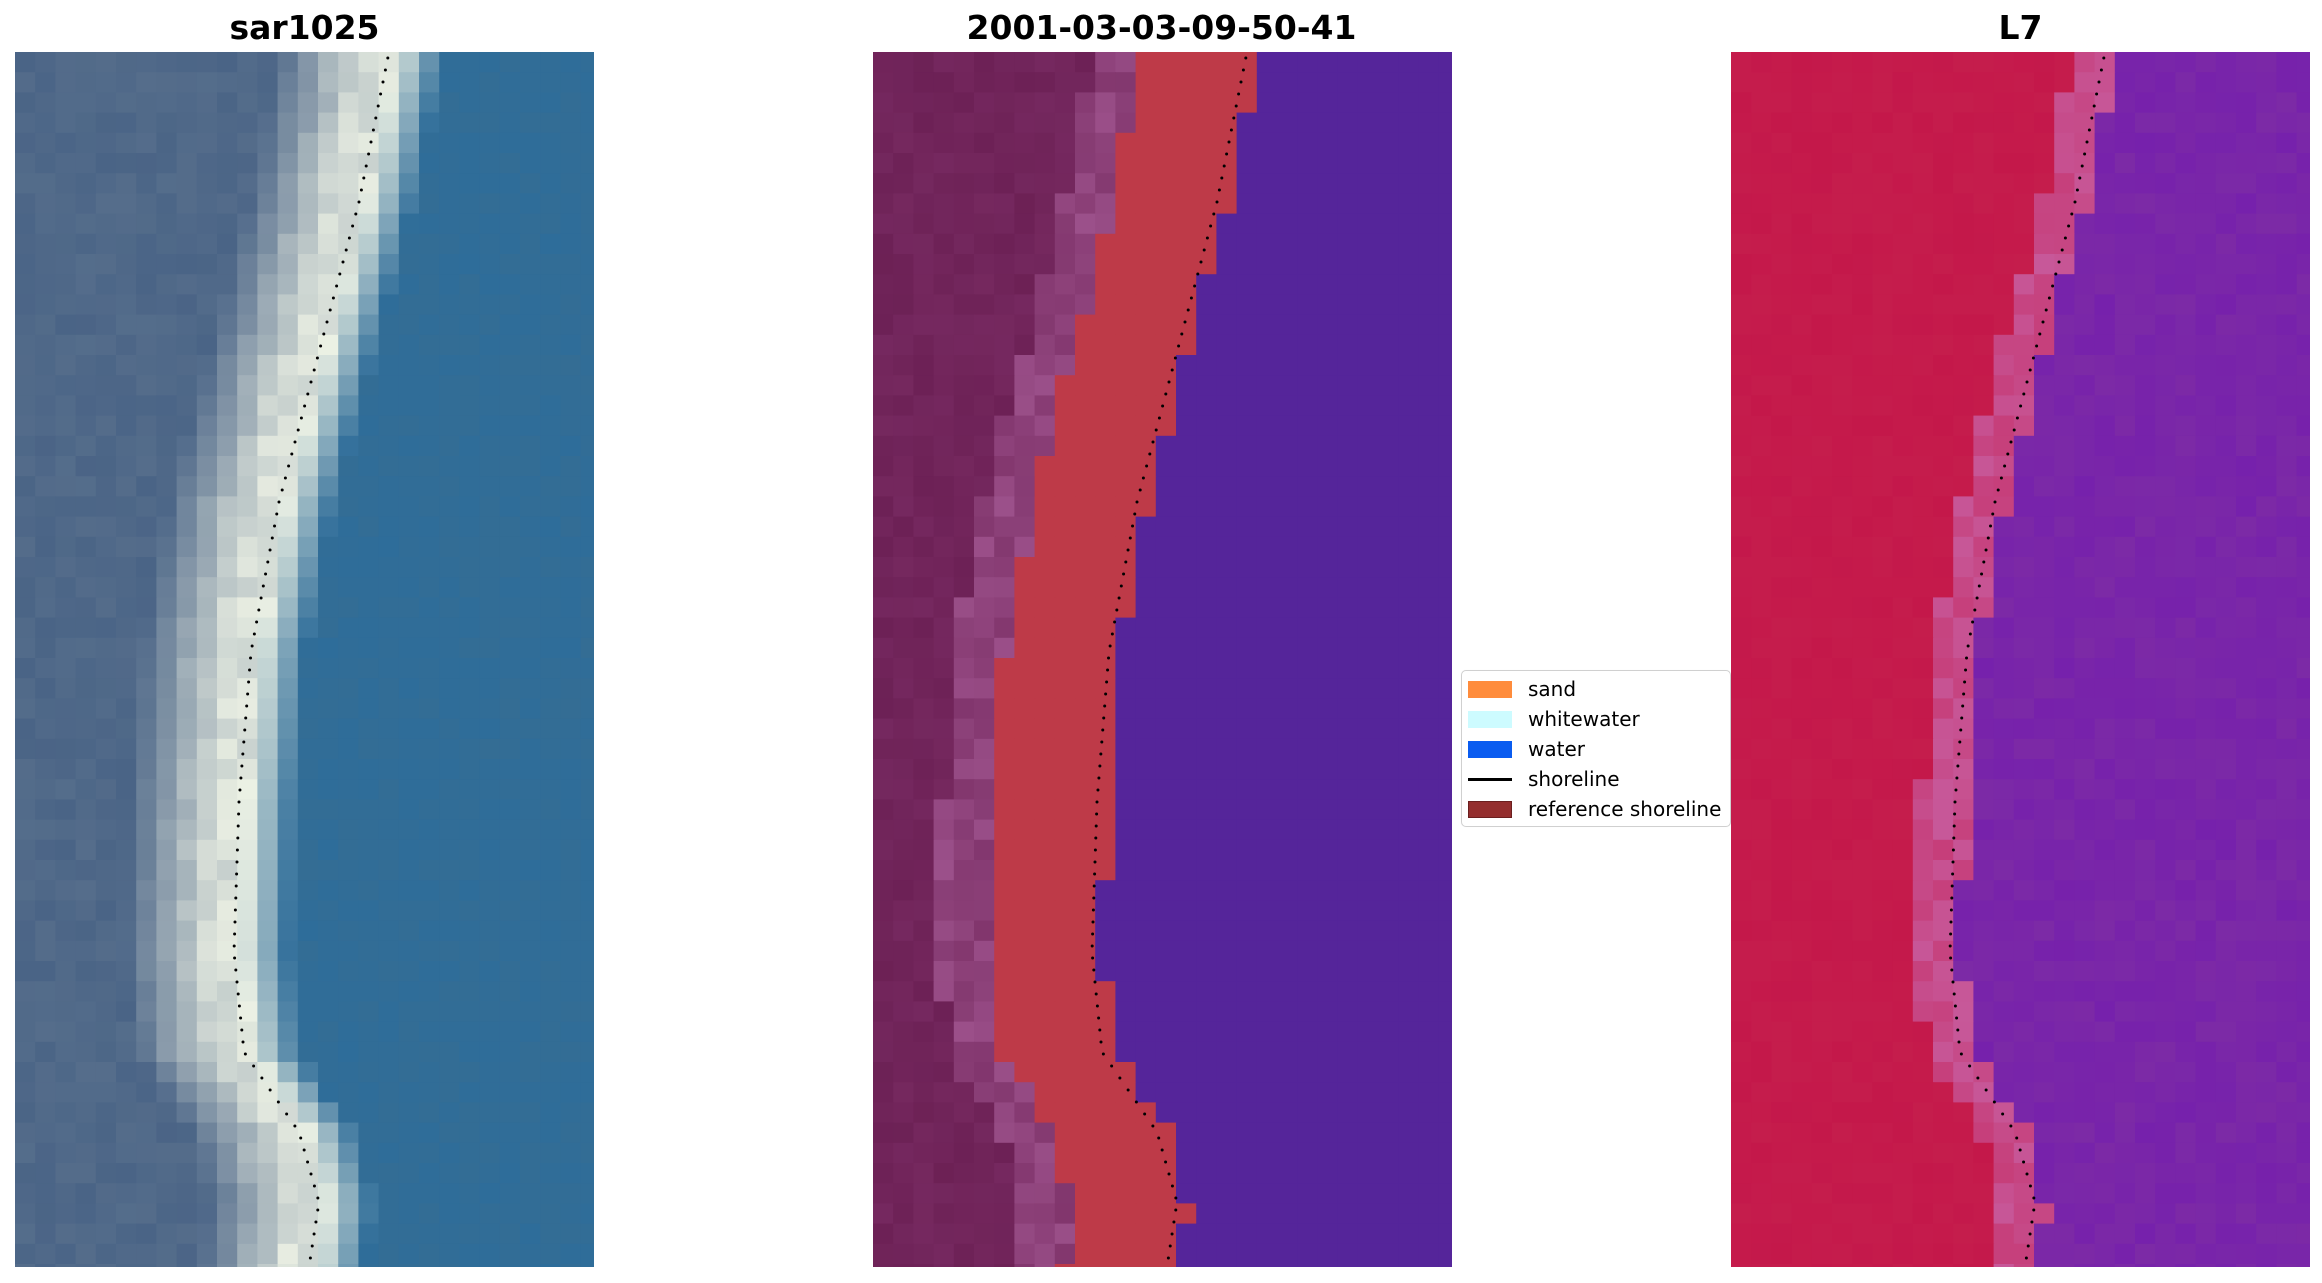 The width and height of the screenshot is (2322, 1283). I want to click on legend-swatch-sand, so click(1490, 689).